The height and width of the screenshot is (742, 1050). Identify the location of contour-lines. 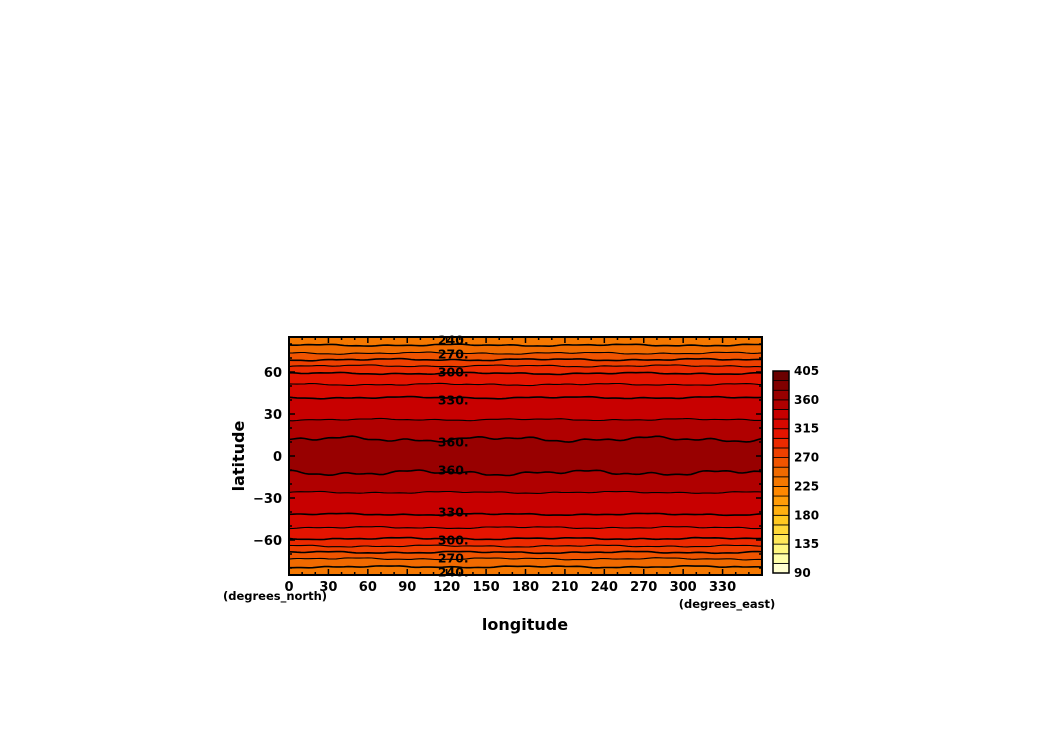
(525, 456).